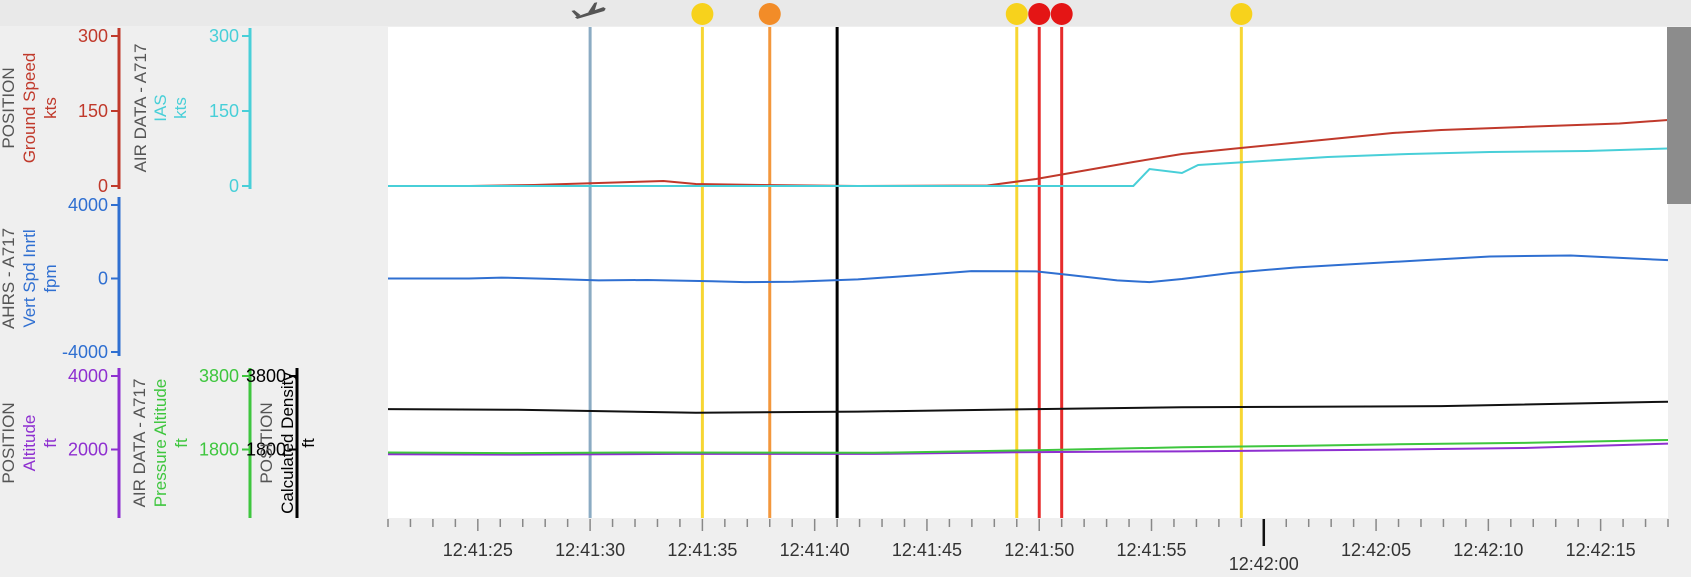  What do you see at coordinates (103, 279) in the screenshot?
I see `y-tick-label-1-0-1: 0` at bounding box center [103, 279].